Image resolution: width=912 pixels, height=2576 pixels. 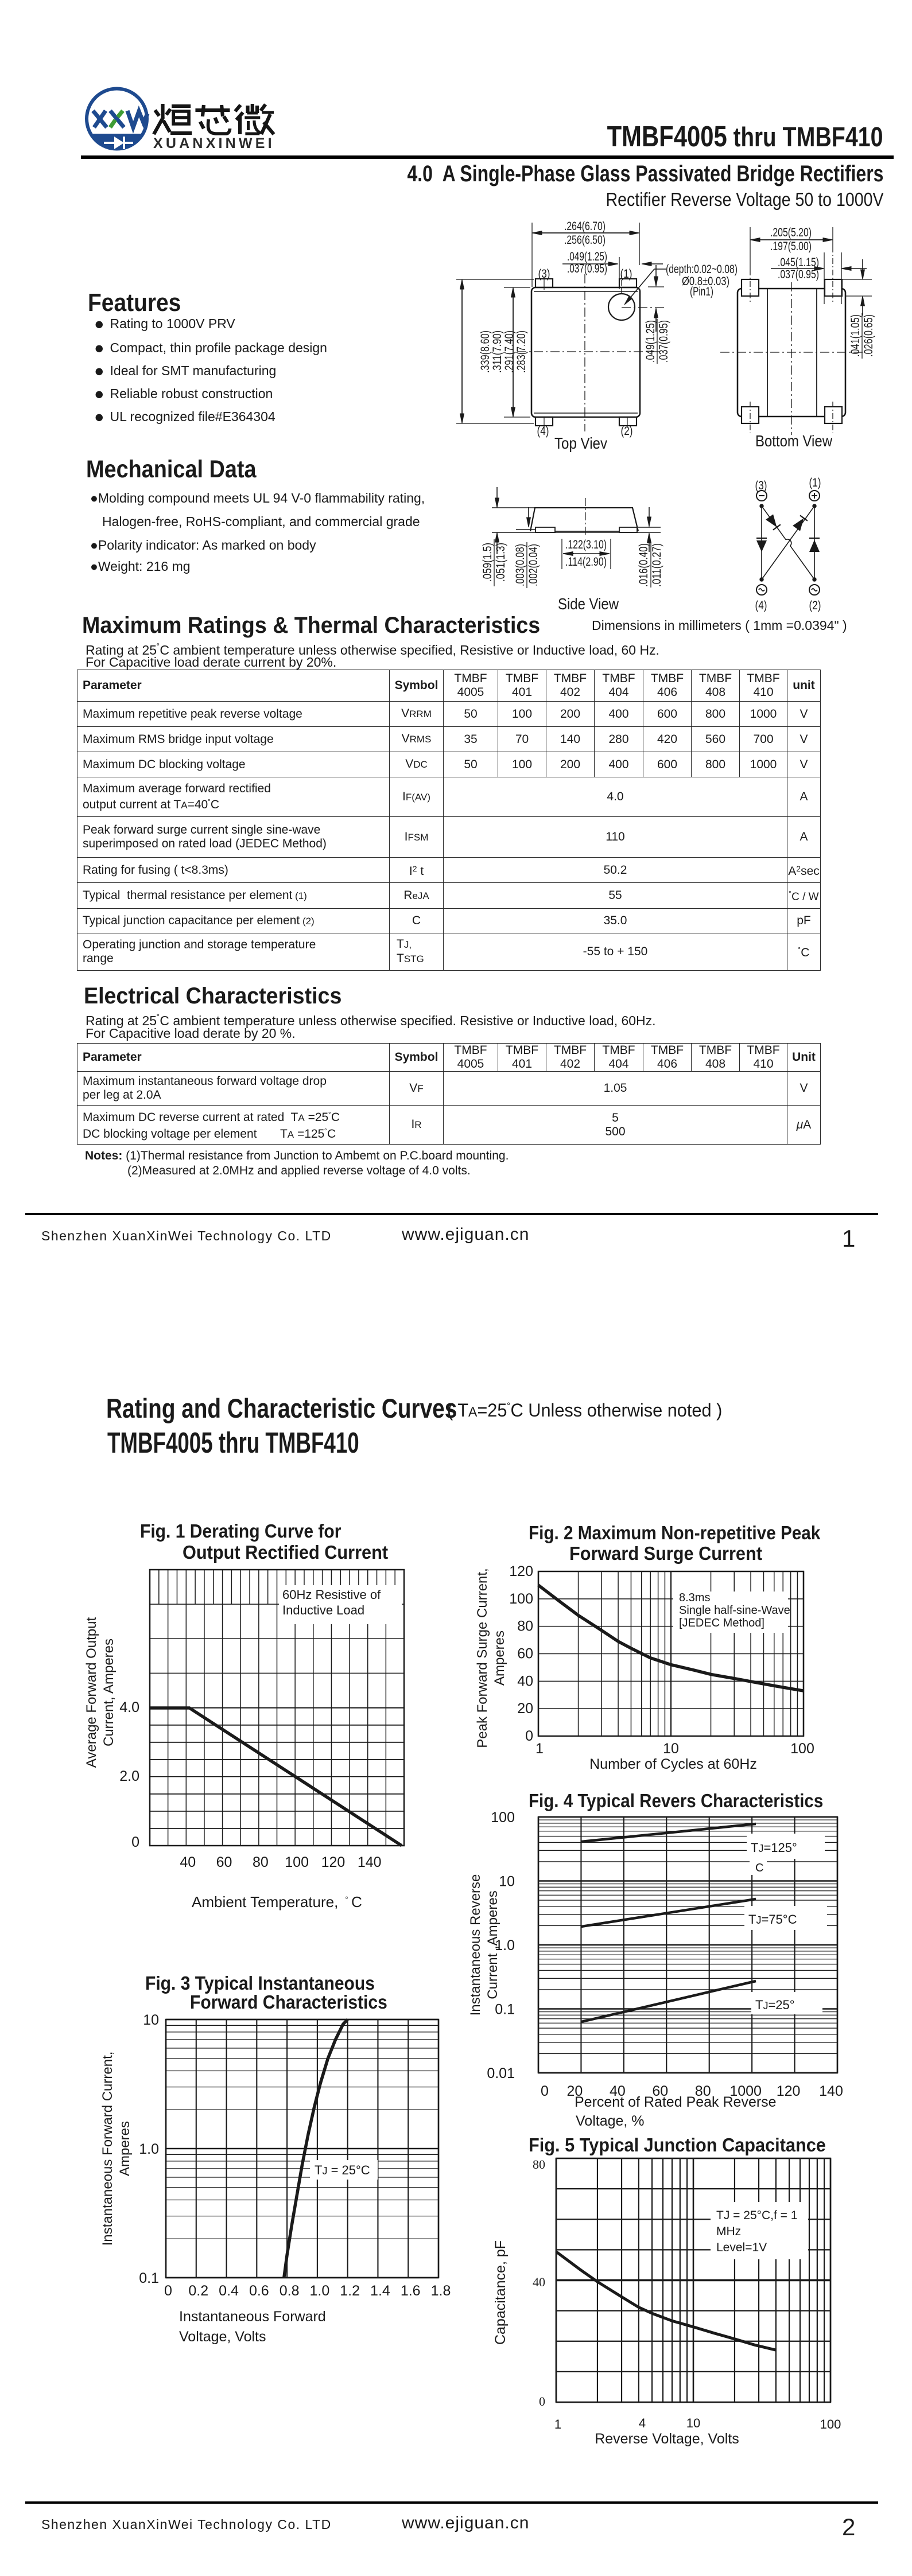 I want to click on svg-text: Reverse Voltage, Volts, so click(x=667, y=2439).